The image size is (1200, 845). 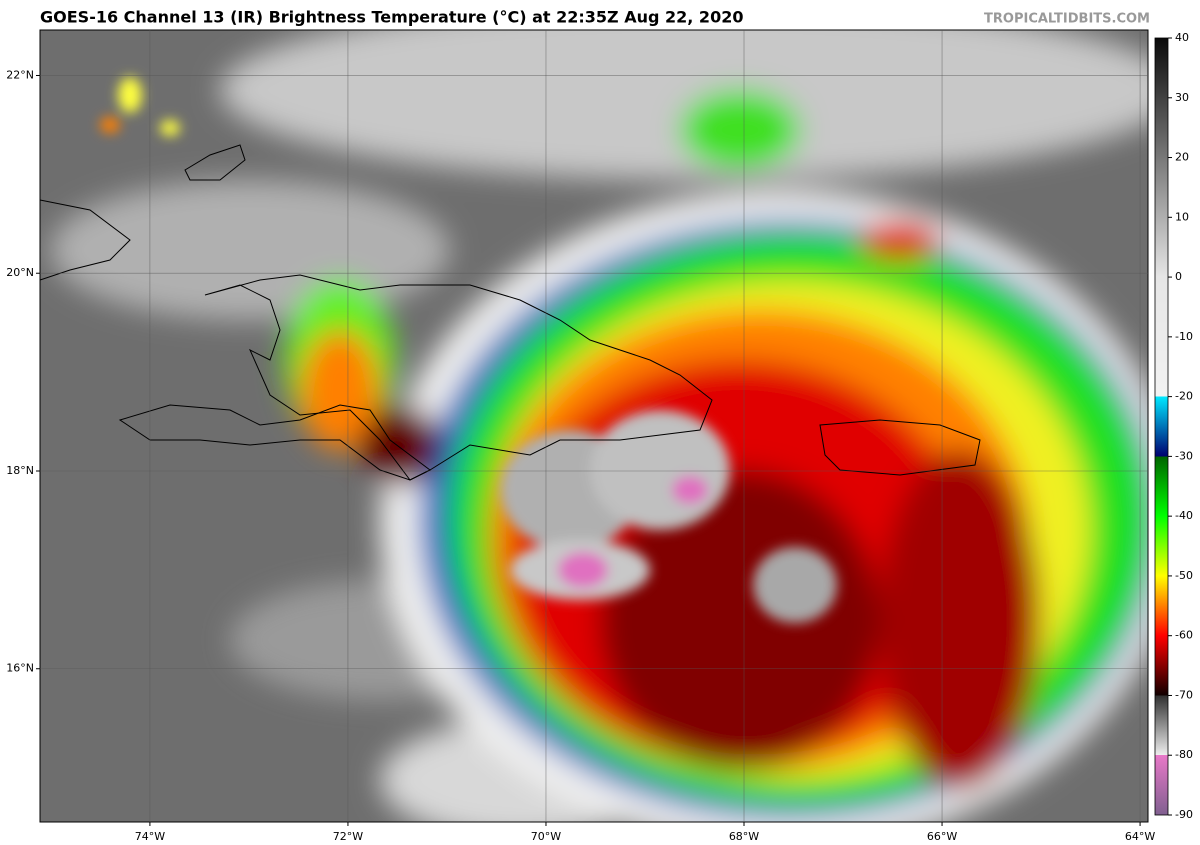 I want to click on lat-label: 20°N, so click(x=20, y=272).